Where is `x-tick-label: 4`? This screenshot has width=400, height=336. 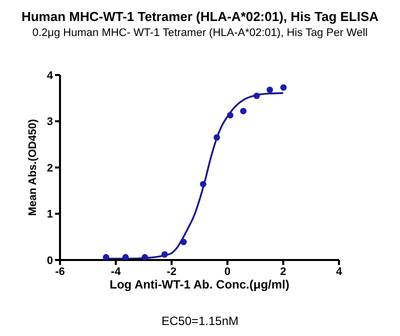 x-tick-label: 4 is located at coordinates (339, 272).